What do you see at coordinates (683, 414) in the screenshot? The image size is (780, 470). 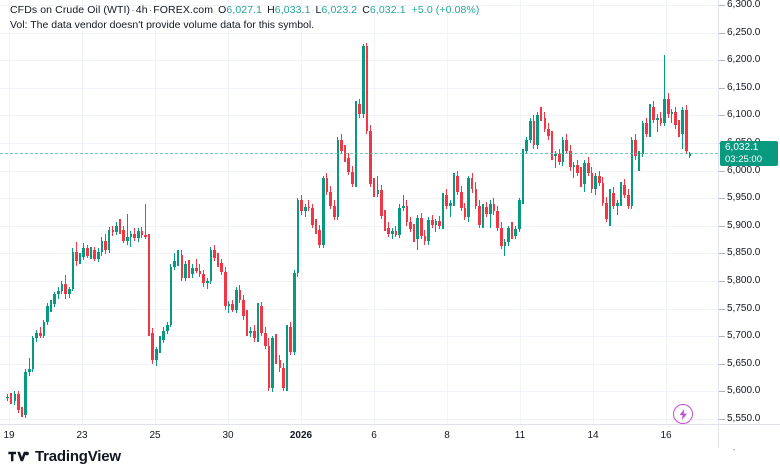 I see `lightning-bolt-icon` at bounding box center [683, 414].